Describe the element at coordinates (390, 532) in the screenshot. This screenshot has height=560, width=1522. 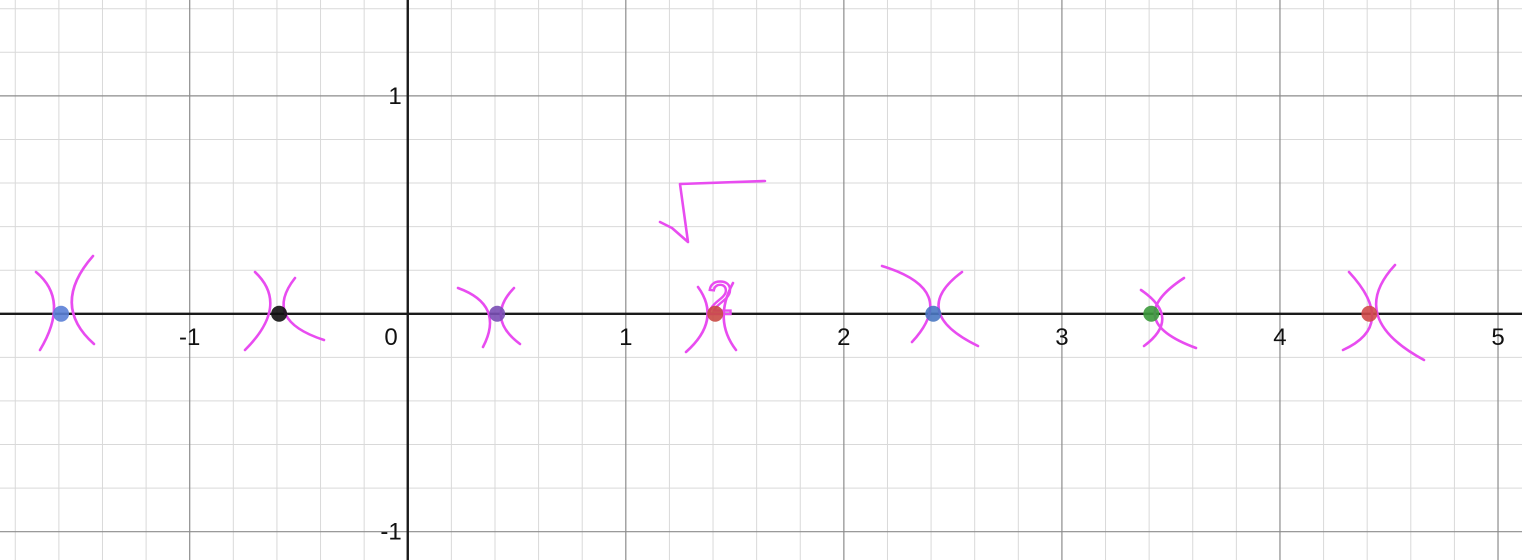
I see `y-tick-label: -1` at that location.